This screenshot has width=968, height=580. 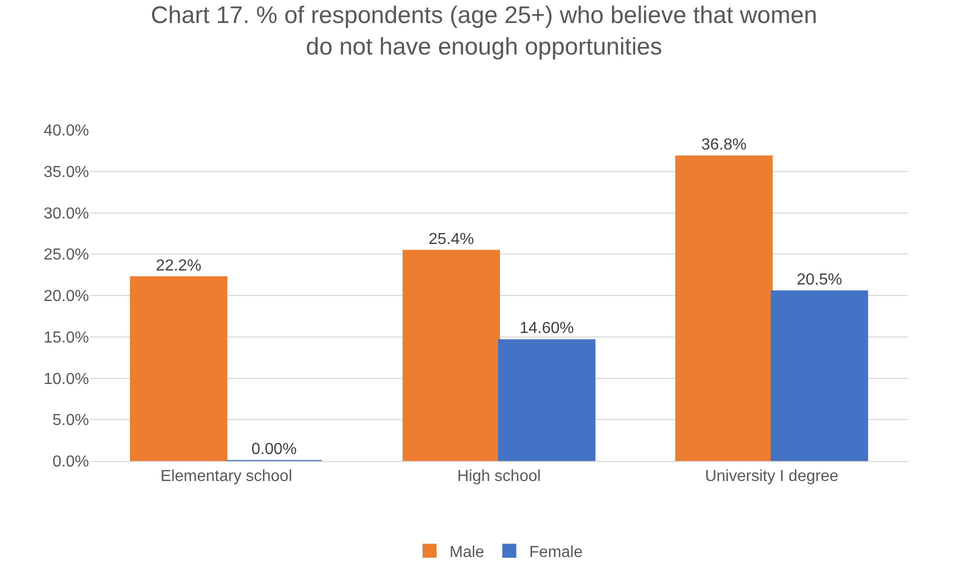 What do you see at coordinates (819, 279) in the screenshot?
I see `data-label: 20.5%` at bounding box center [819, 279].